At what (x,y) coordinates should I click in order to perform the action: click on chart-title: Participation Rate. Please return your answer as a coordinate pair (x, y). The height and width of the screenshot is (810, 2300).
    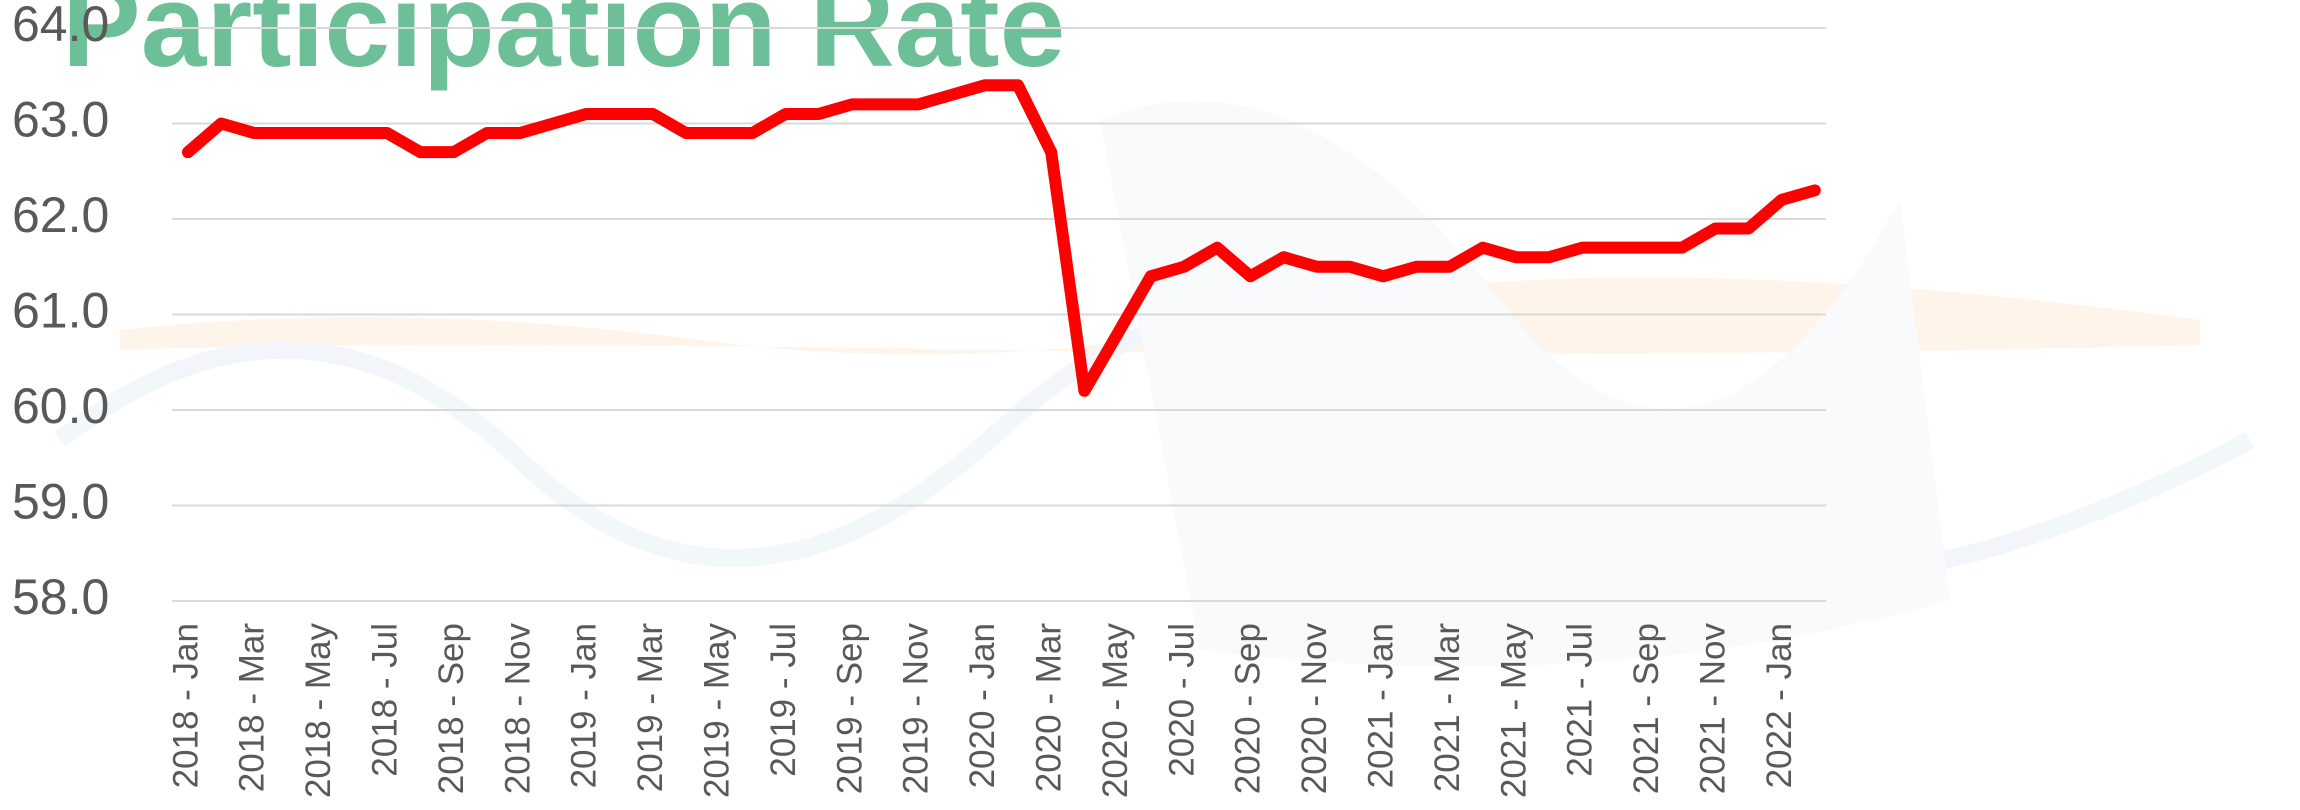
    Looking at the image, I should click on (563, 46).